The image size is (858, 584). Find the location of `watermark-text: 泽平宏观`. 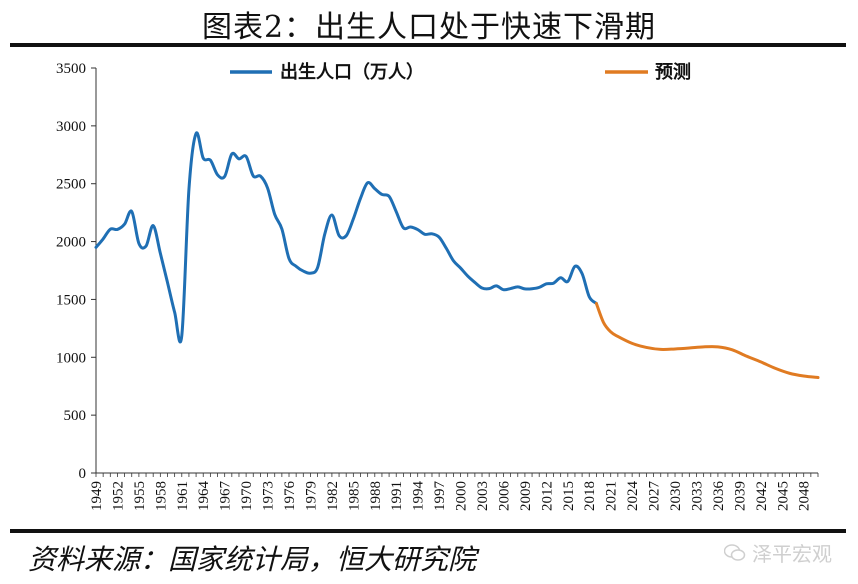

watermark-text: 泽平宏观 is located at coordinates (792, 554).